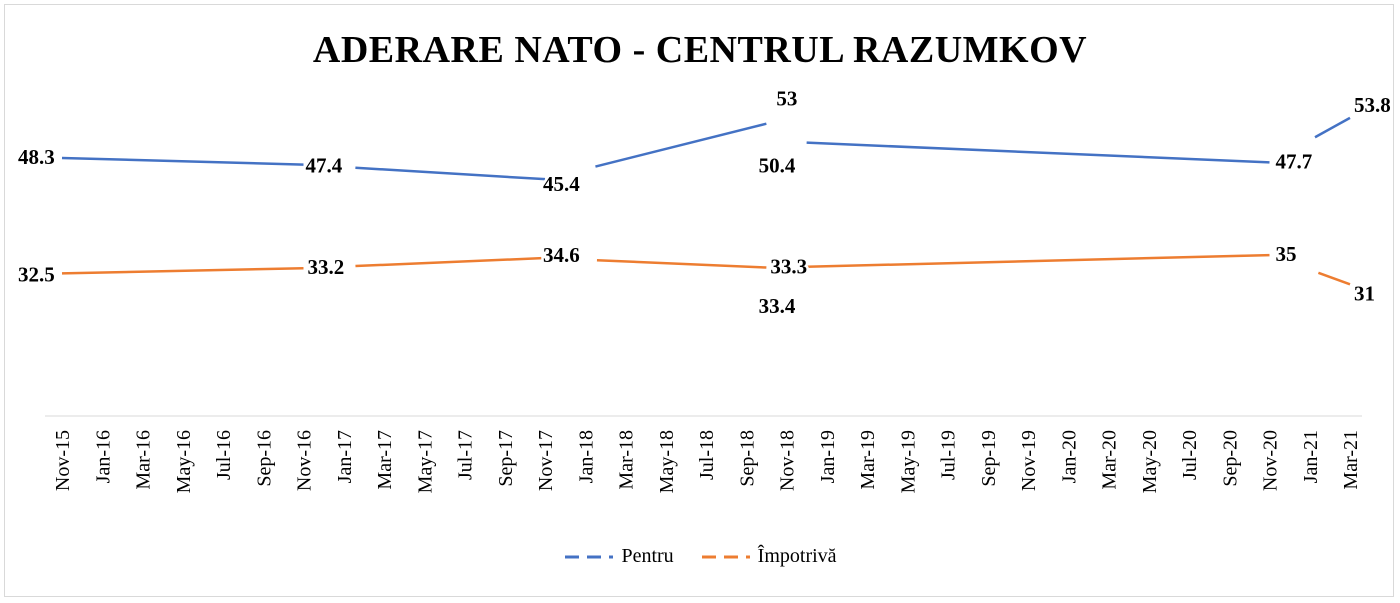 This screenshot has width=1400, height=603. I want to click on x-tick-label: Sep-16, so click(264, 458).